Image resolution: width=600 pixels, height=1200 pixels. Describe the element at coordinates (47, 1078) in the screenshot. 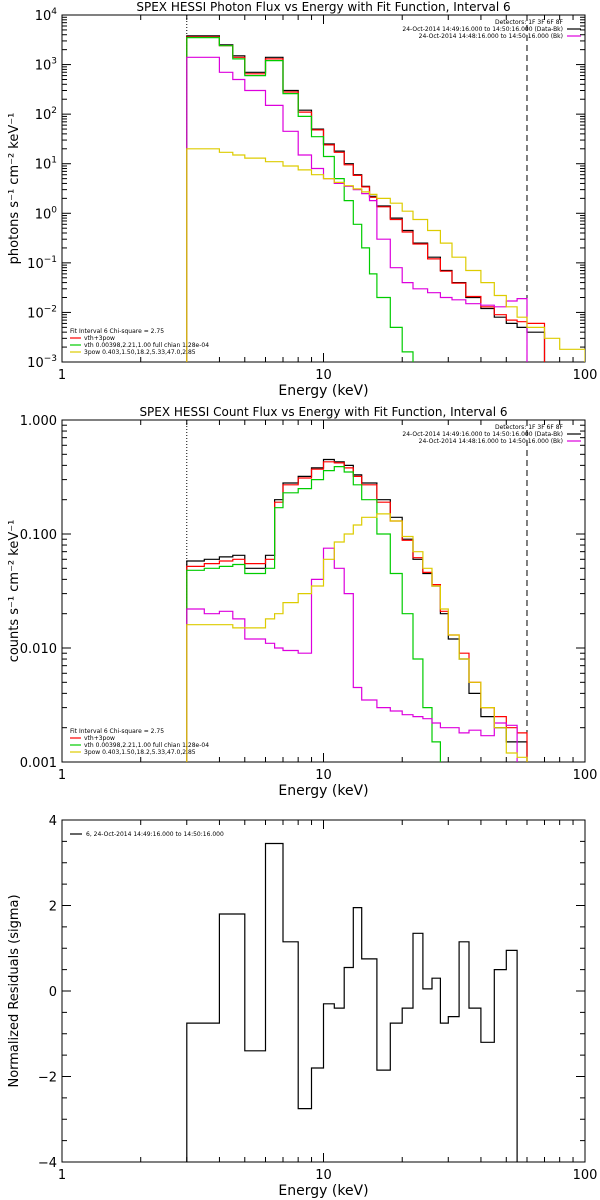

I see `y-tick-label: −2` at that location.